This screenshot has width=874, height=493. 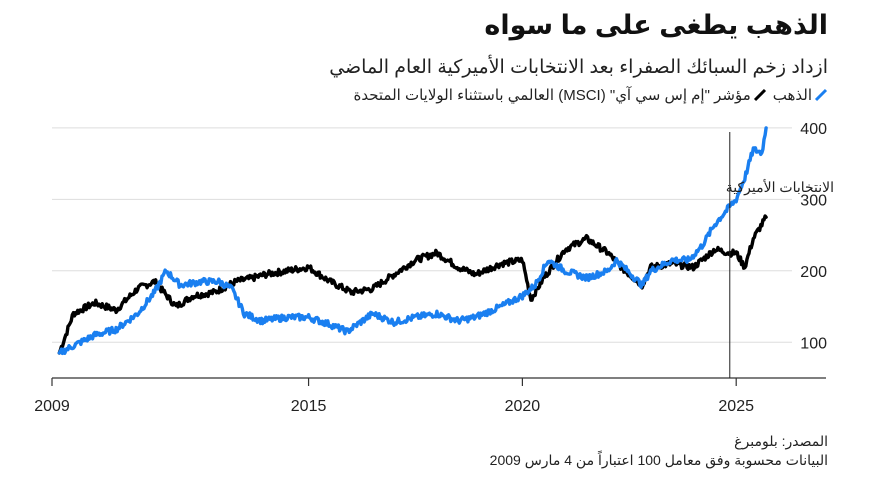 What do you see at coordinates (523, 406) in the screenshot?
I see `x-tick-label-2020: 2020` at bounding box center [523, 406].